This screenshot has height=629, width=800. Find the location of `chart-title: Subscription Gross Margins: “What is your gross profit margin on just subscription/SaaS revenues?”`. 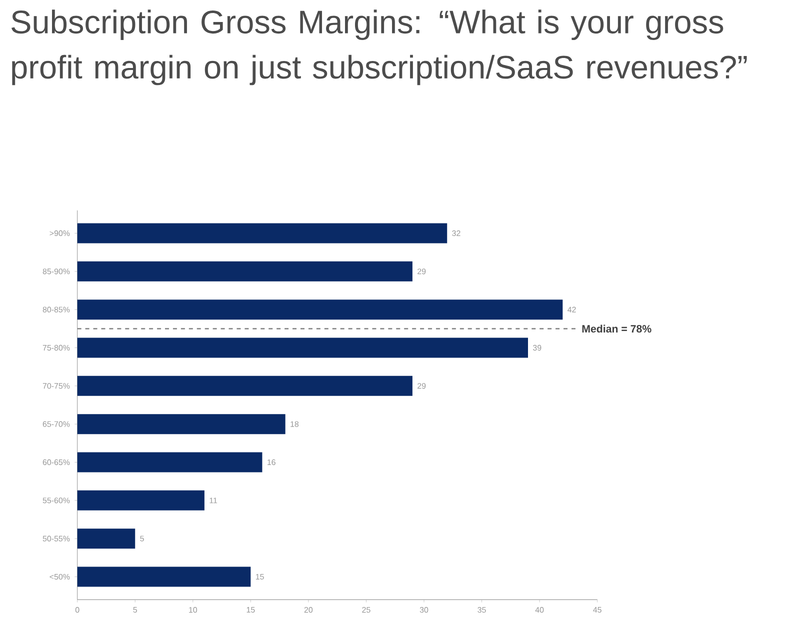

chart-title: Subscription Gross Margins: “What is your gross profit margin on just subscription/SaaS revenues?” is located at coordinates (379, 48).